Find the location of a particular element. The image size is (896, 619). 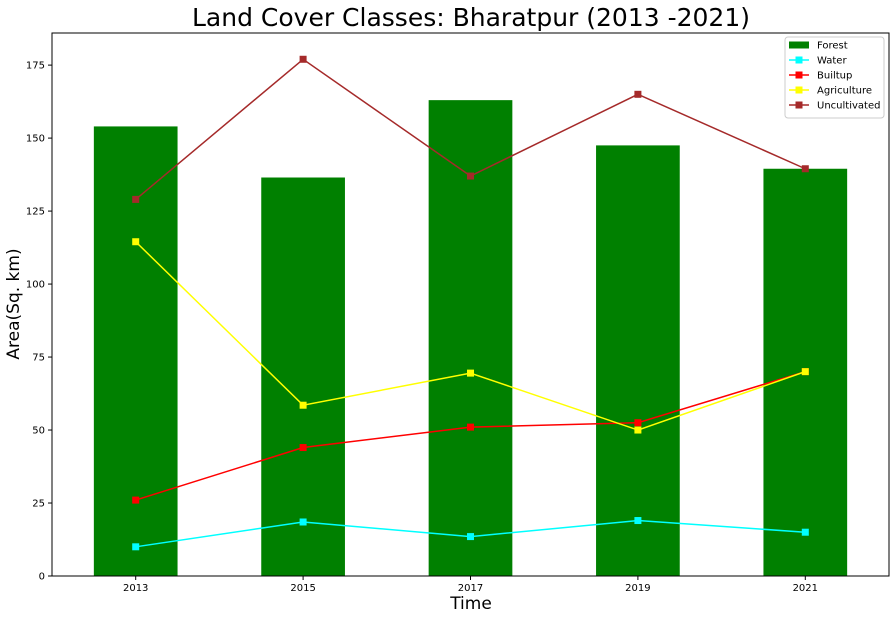

x-axis-label: Time is located at coordinates (470, 604).